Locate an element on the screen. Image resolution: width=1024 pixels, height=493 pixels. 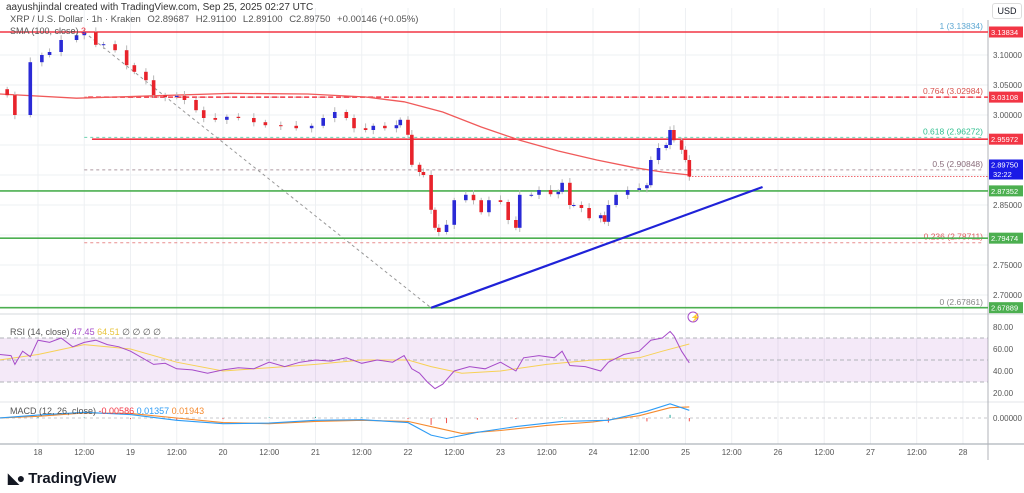
time-tick-label: 21 is located at coordinates (315, 452).